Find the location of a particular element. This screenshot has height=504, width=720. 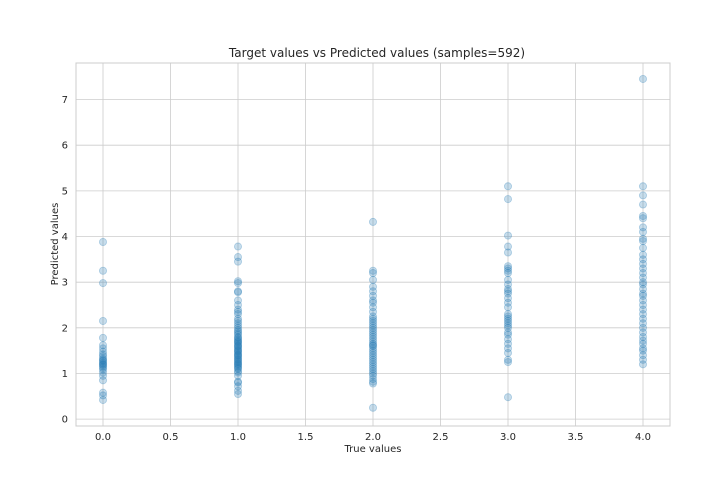

x-tick-label: 0.0 is located at coordinates (103, 437).